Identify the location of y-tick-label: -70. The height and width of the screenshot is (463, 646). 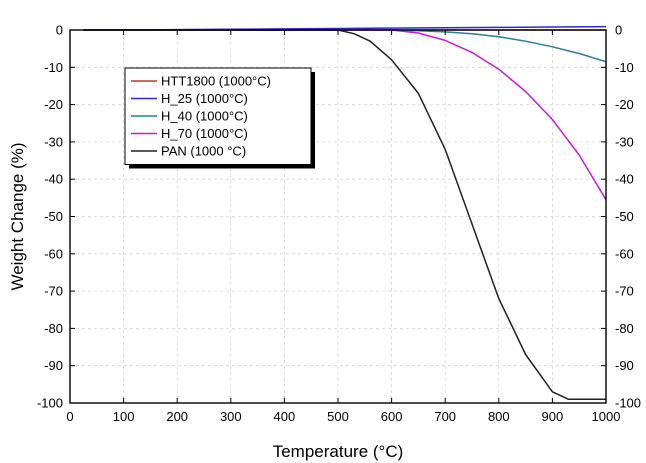
(53, 291).